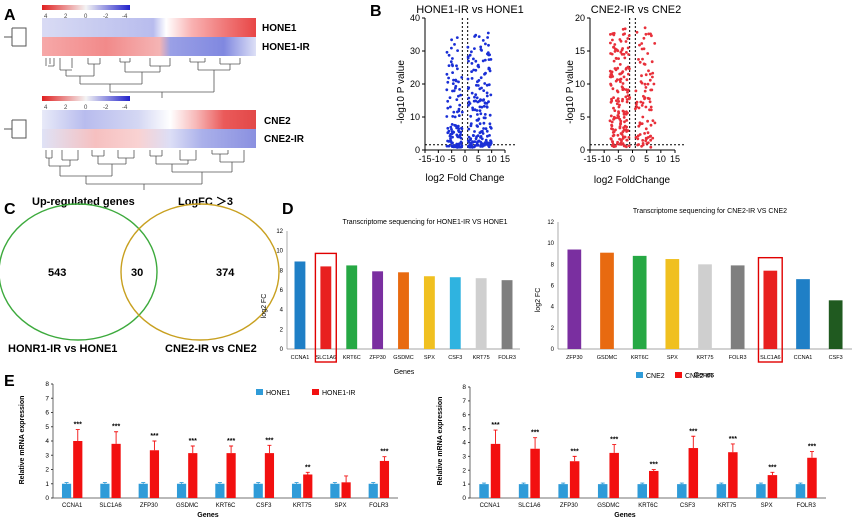 The width and height of the screenshot is (858, 519). I want to click on e-x-tick-label: SLC1A6, so click(110, 506).